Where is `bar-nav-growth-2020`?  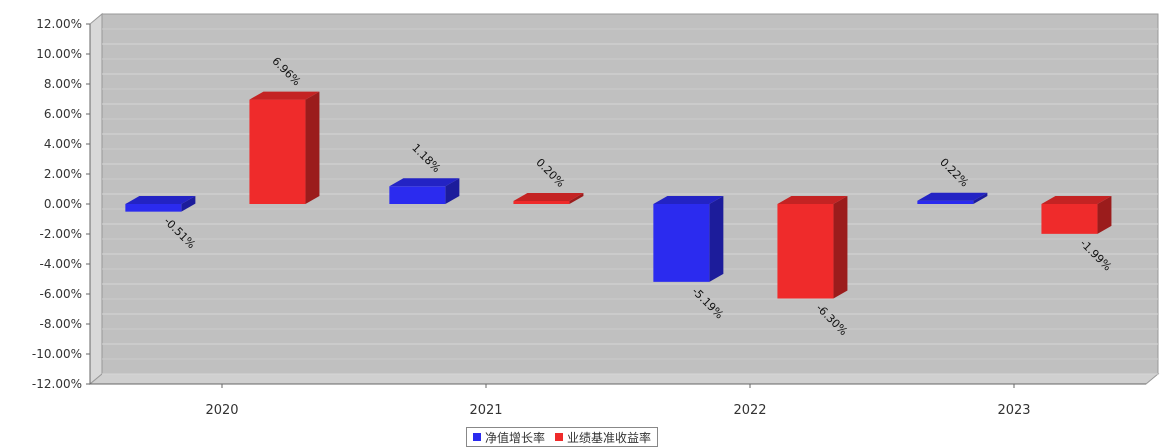 bar-nav-growth-2020 is located at coordinates (160, 204).